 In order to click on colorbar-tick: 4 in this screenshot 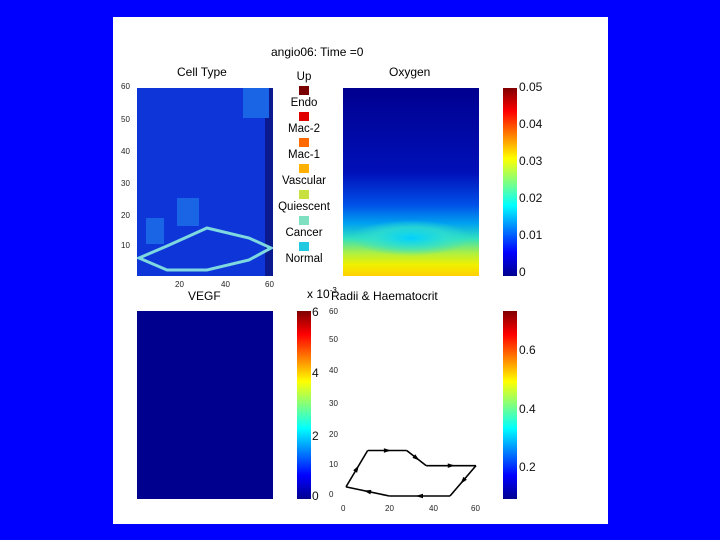, I will do `click(315, 373)`.